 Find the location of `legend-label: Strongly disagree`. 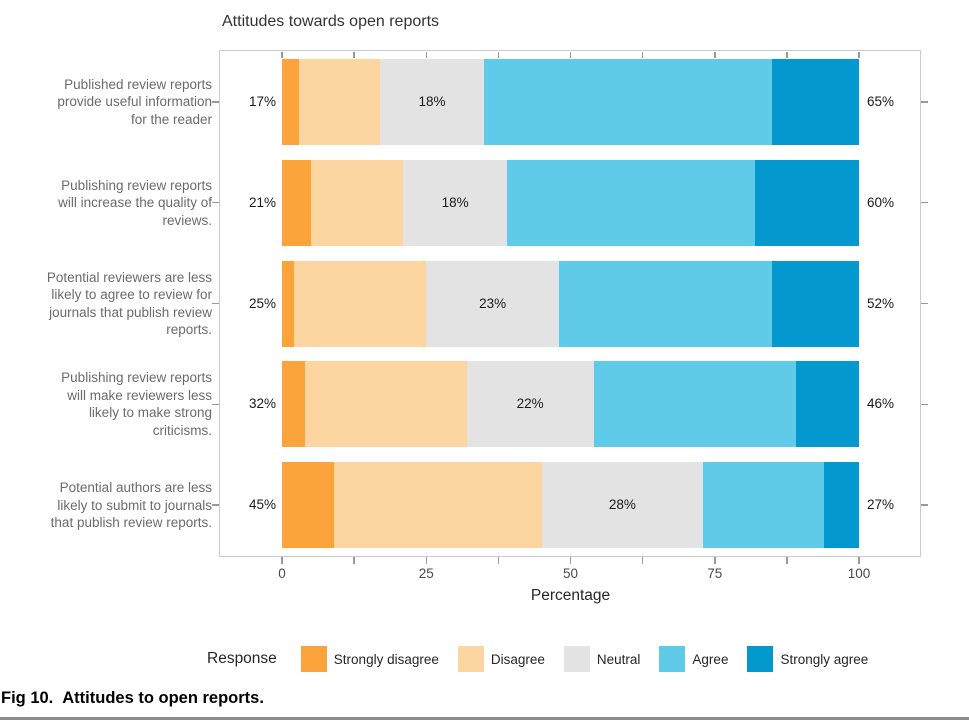

legend-label: Strongly disagree is located at coordinates (386, 659).